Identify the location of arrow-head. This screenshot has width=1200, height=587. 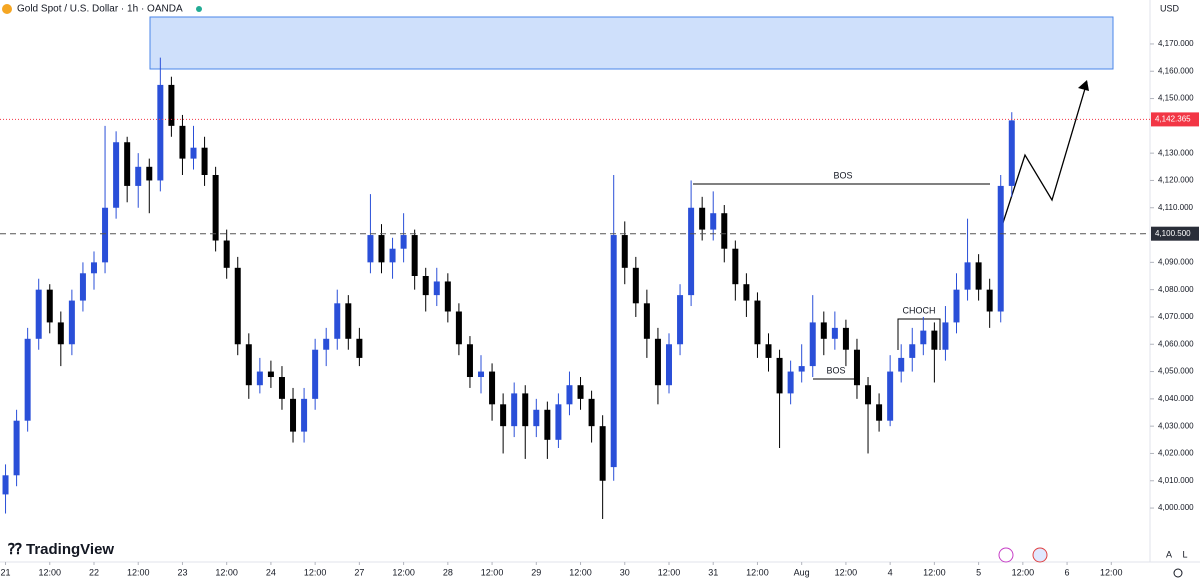
(1083, 85).